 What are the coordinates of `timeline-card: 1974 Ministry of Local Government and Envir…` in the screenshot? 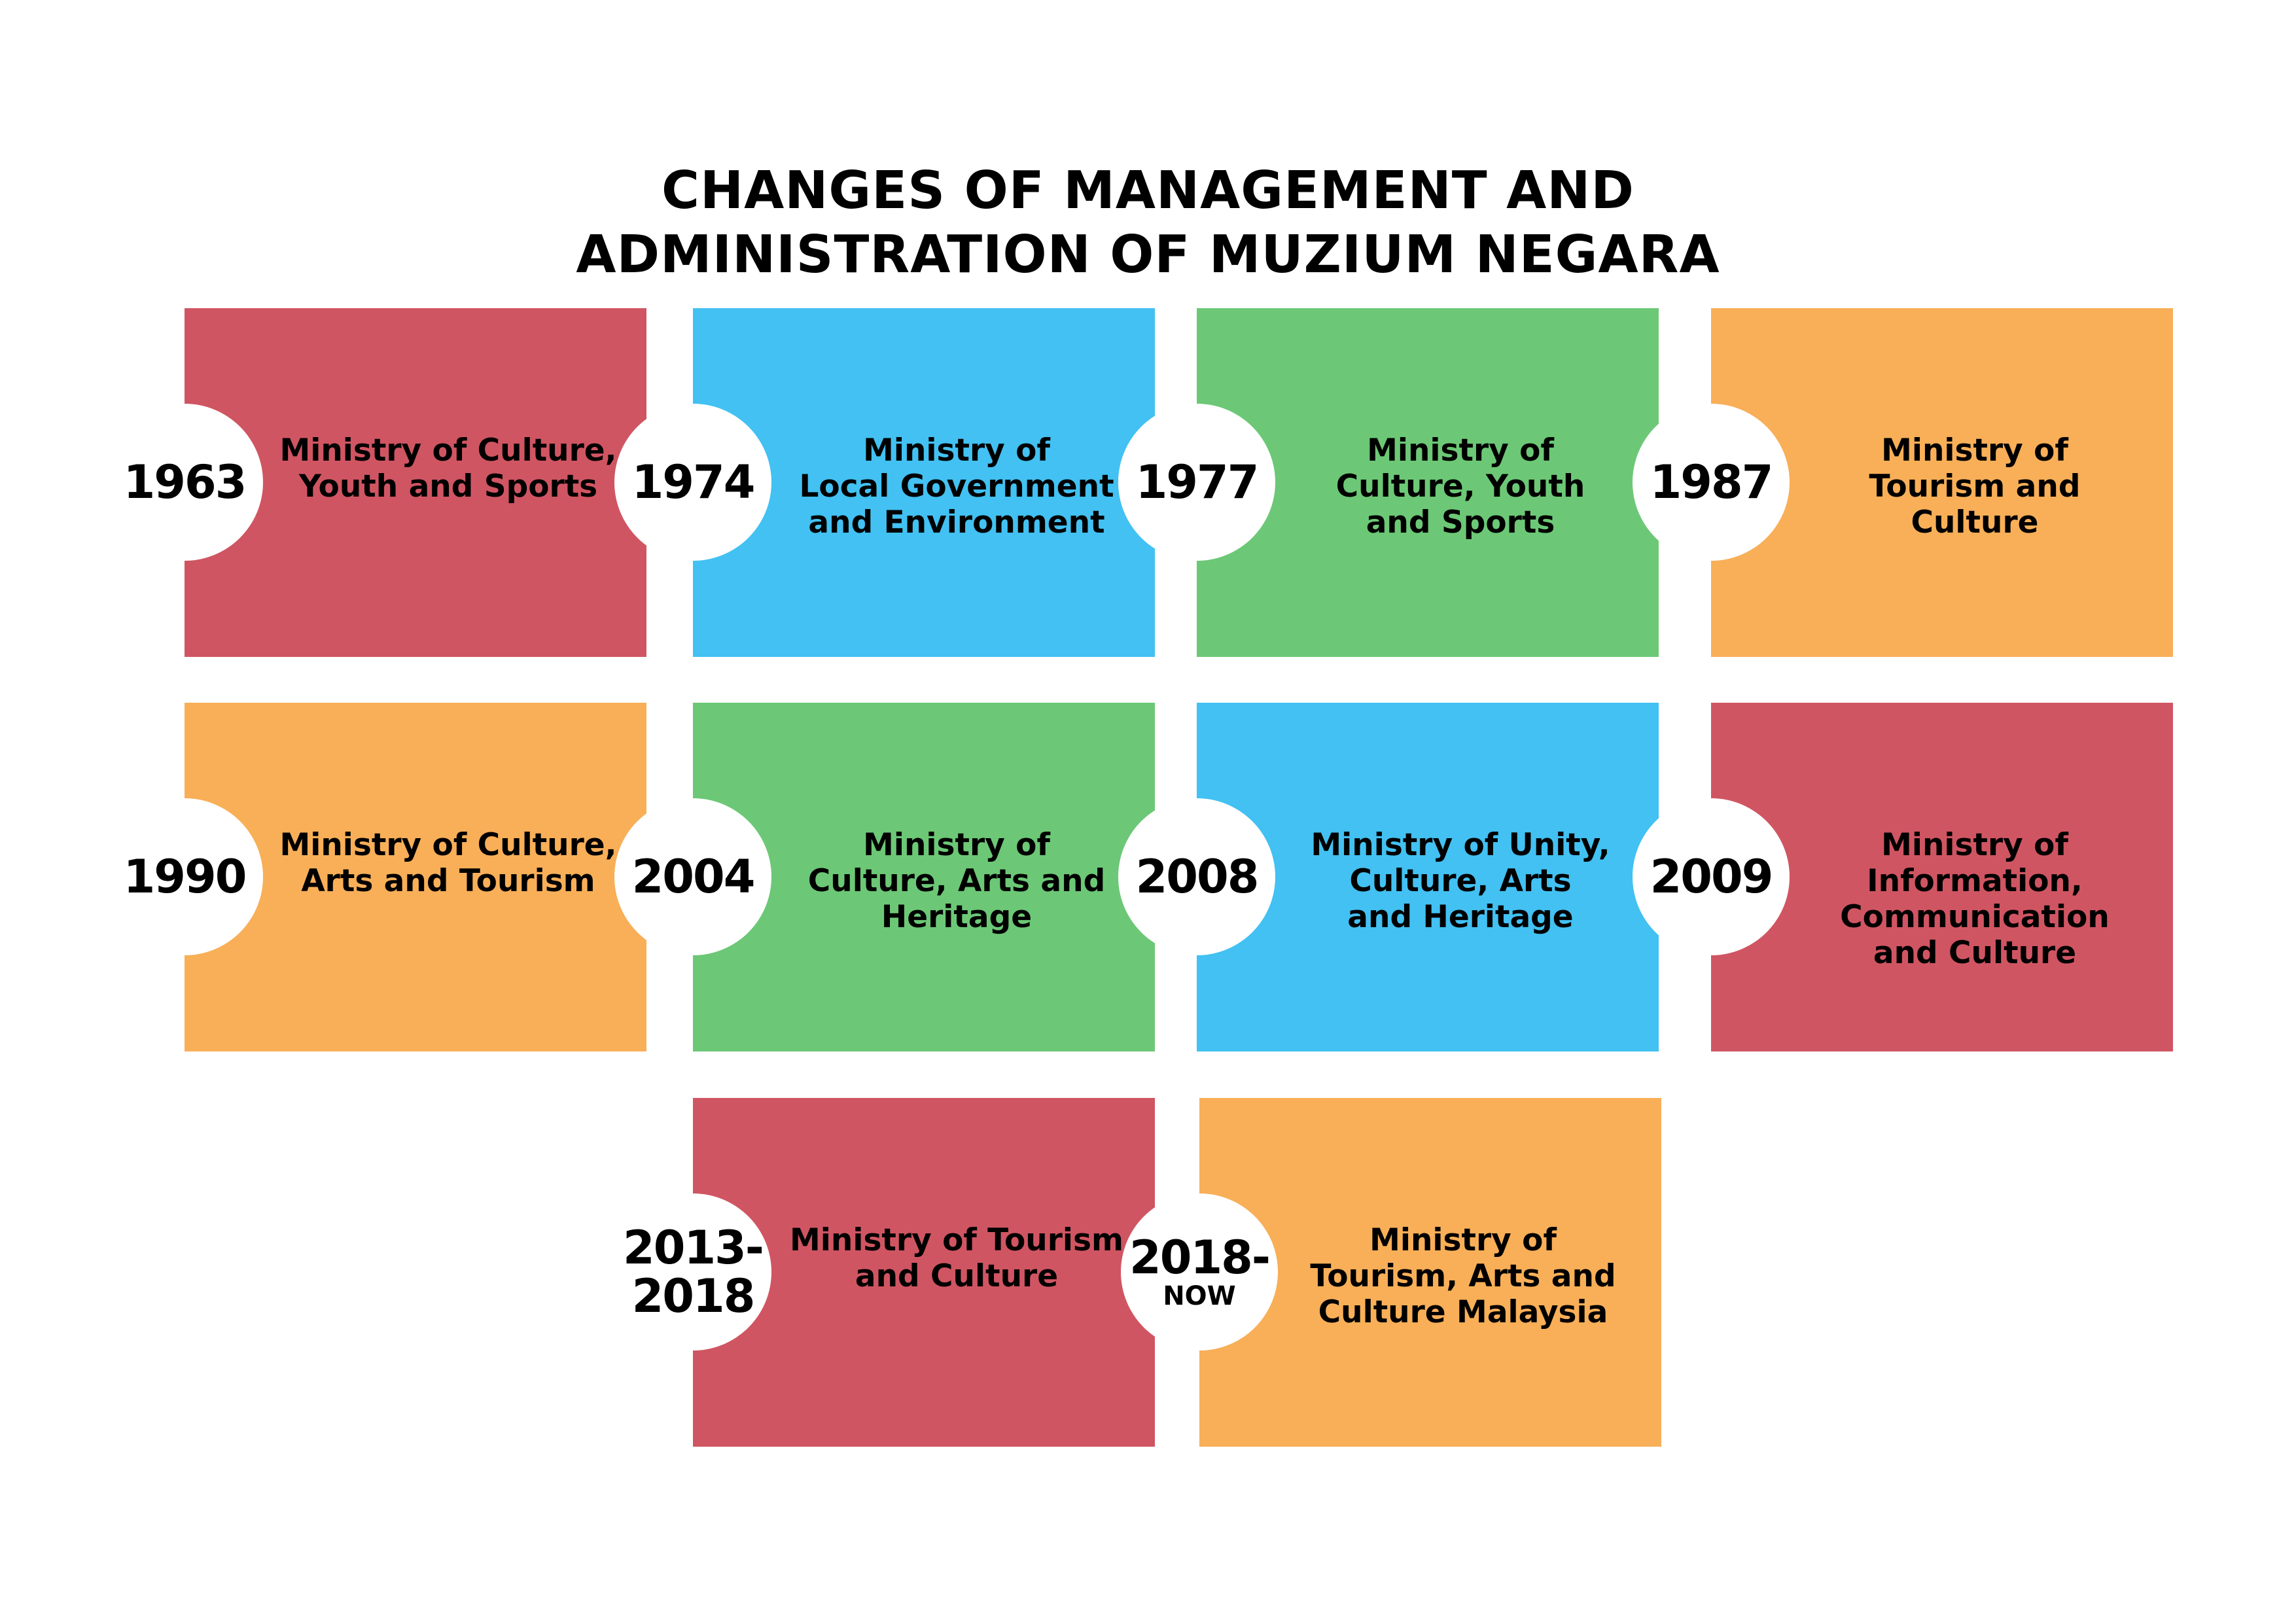 It's located at (885, 482).